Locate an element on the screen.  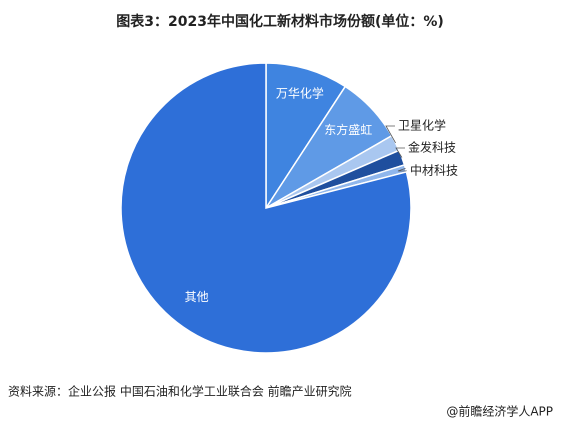
source: 资料来源：企业公报 中国石油和化学工业联合会 前瞻产业研究院 is located at coordinates (180, 391).